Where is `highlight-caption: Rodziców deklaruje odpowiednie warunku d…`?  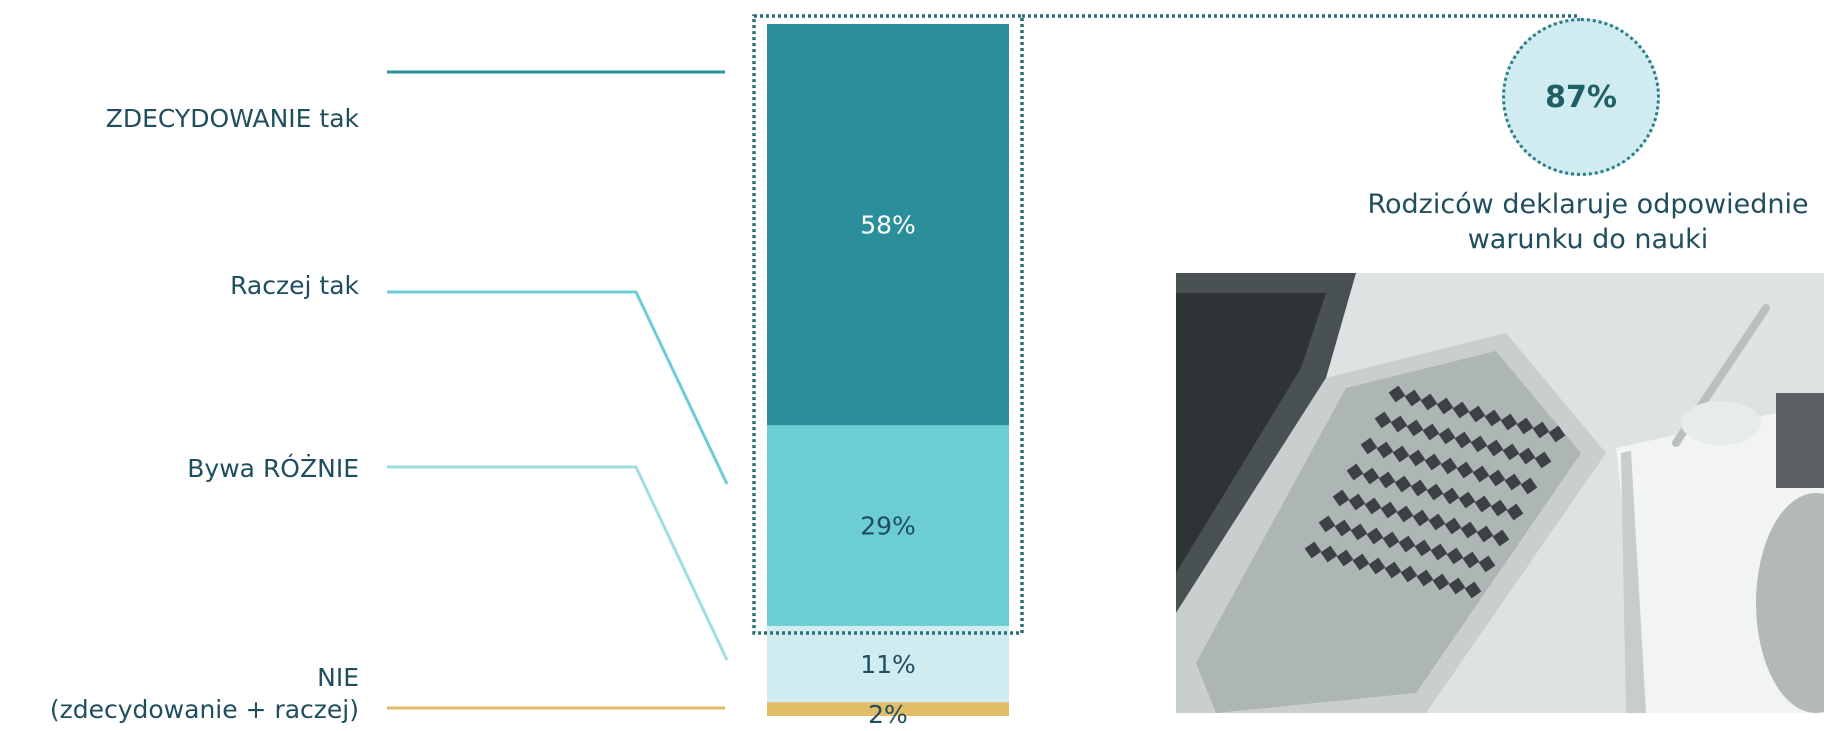
highlight-caption: Rodziców deklaruje odpowiednie warunku d… is located at coordinates (1588, 222).